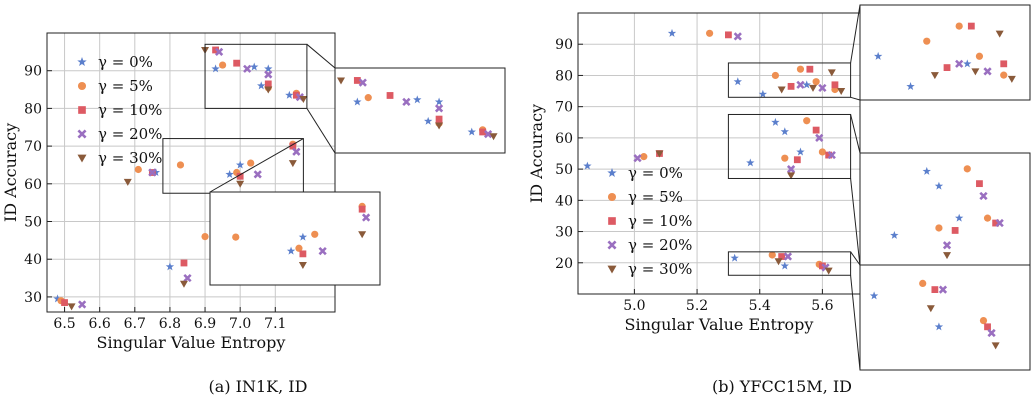  I want to click on y-axis-label: ID Accuracy, so click(536, 153).